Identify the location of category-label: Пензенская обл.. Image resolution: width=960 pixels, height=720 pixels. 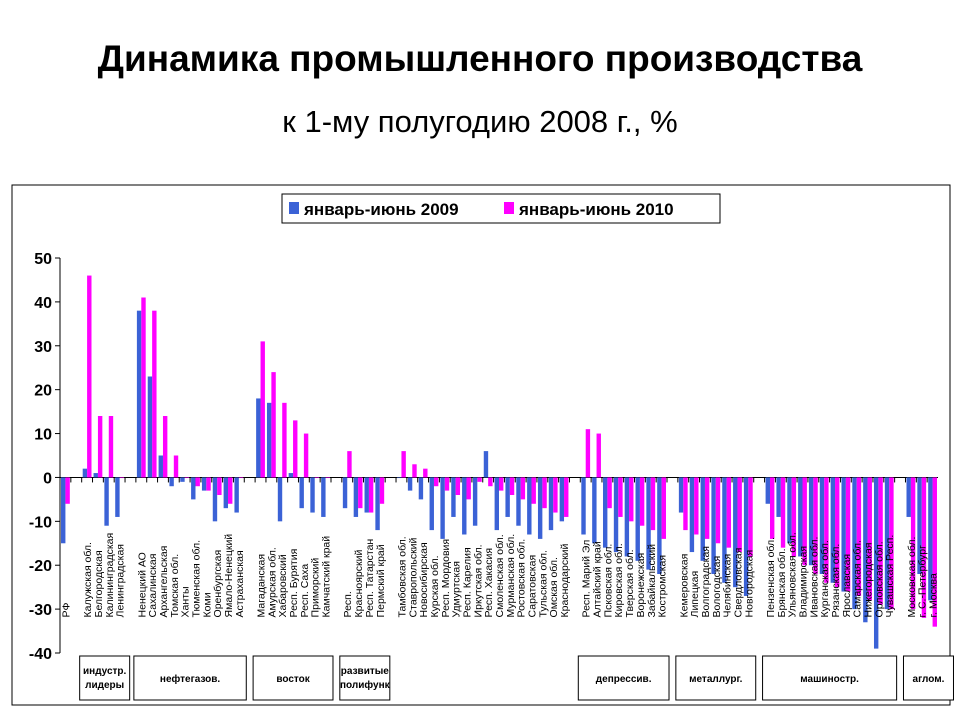
(771, 577).